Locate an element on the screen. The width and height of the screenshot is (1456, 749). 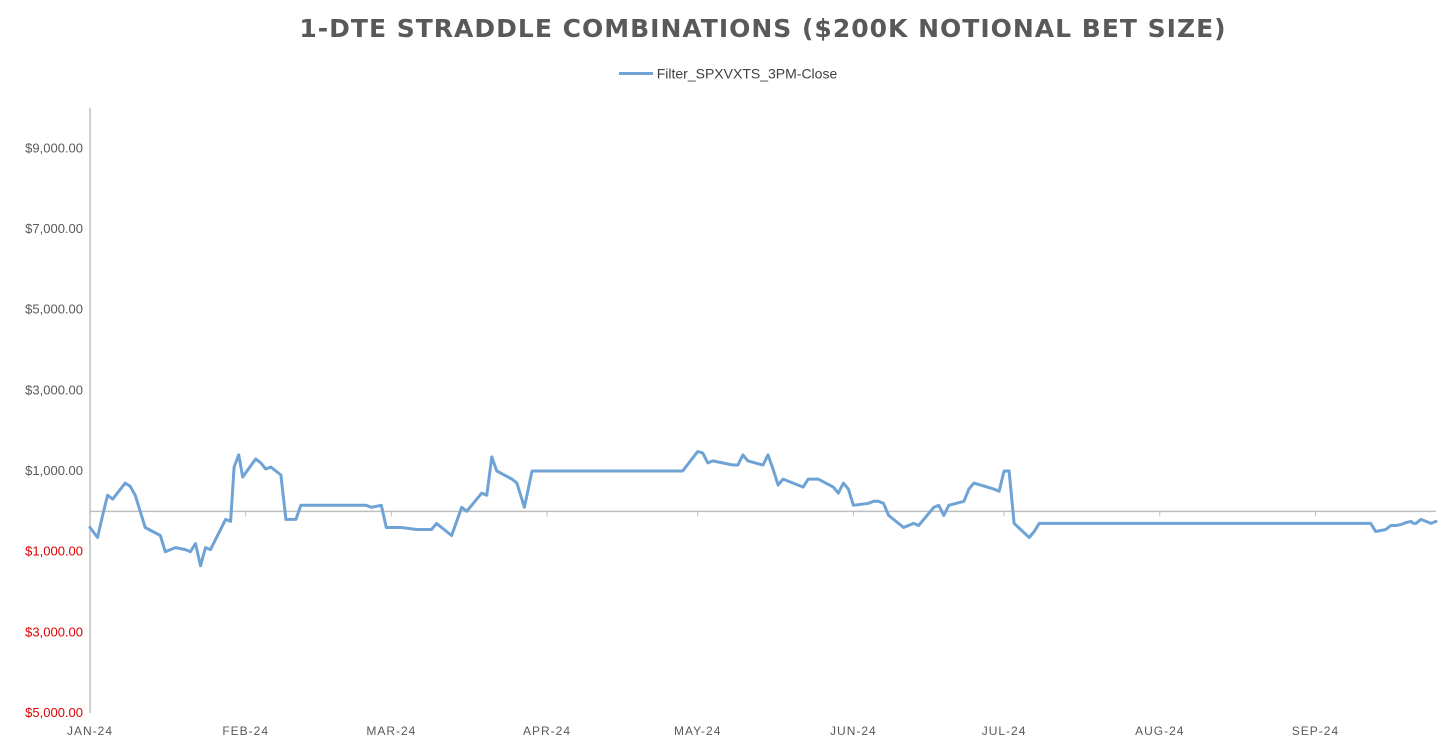
y-tick-label: $7,000.00 is located at coordinates (54, 228).